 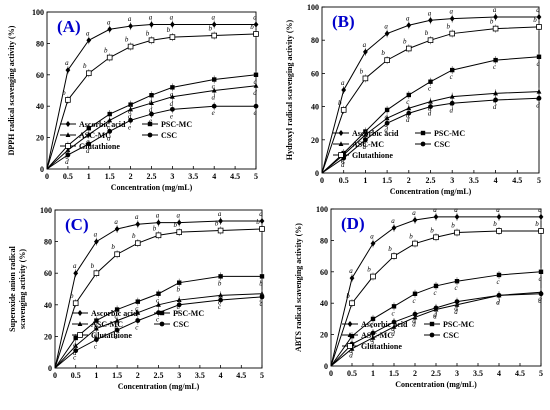 I want to click on legend-label: ASC-MC, so click(x=368, y=144).